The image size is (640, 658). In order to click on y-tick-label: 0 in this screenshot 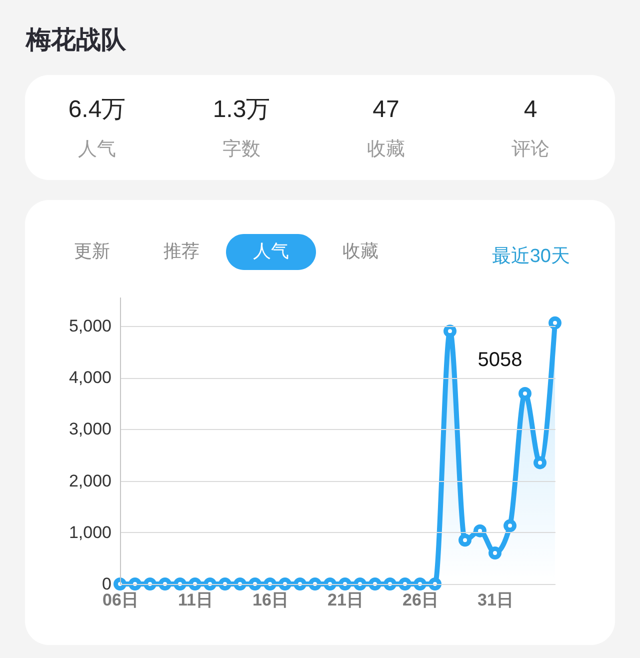, I will do `click(107, 584)`.